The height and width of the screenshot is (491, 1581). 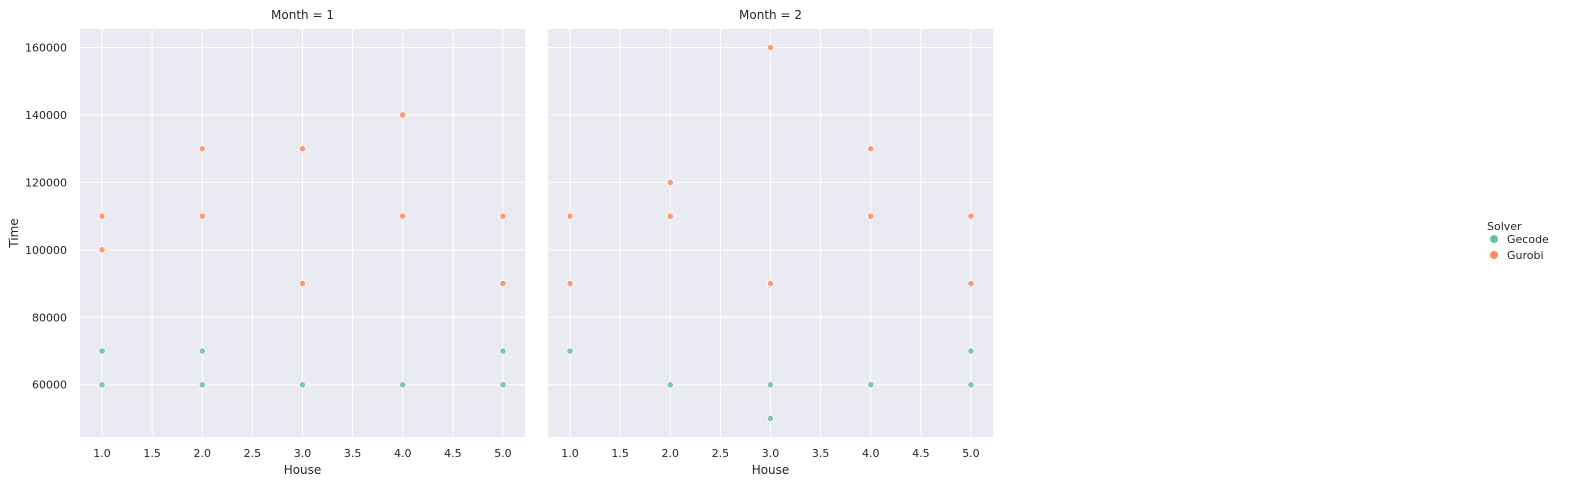 I want to click on panel-title: Month = 1, so click(x=302, y=15).